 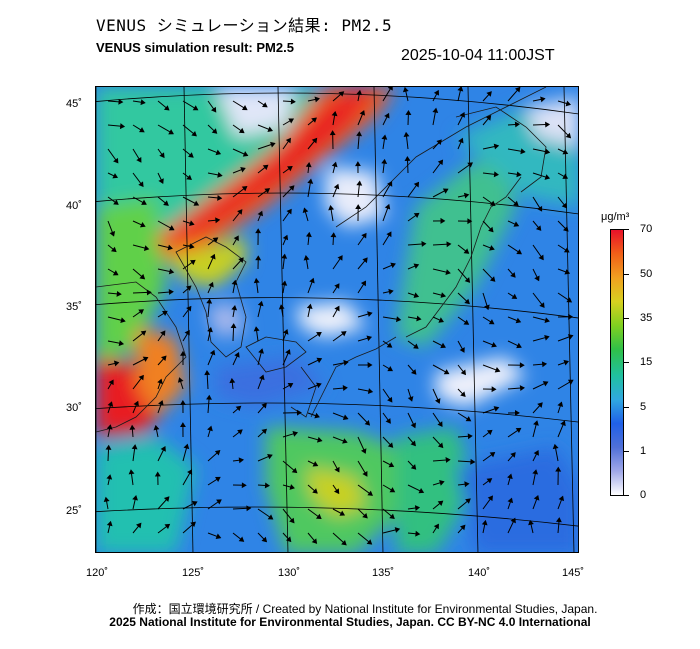 What do you see at coordinates (195, 47) in the screenshot?
I see `map-title-en: VENUS simulation result: PM2.5` at bounding box center [195, 47].